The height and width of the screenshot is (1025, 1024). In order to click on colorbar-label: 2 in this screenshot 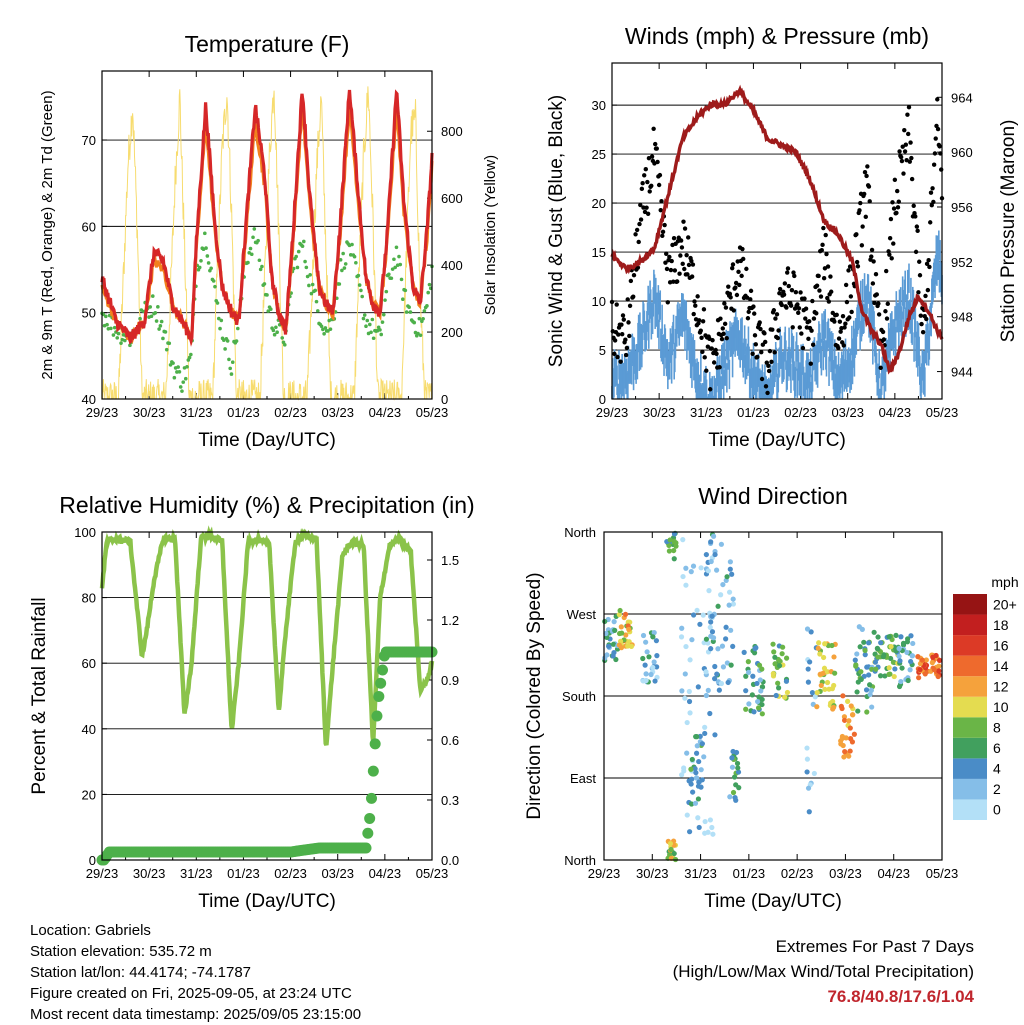, I will do `click(997, 789)`.